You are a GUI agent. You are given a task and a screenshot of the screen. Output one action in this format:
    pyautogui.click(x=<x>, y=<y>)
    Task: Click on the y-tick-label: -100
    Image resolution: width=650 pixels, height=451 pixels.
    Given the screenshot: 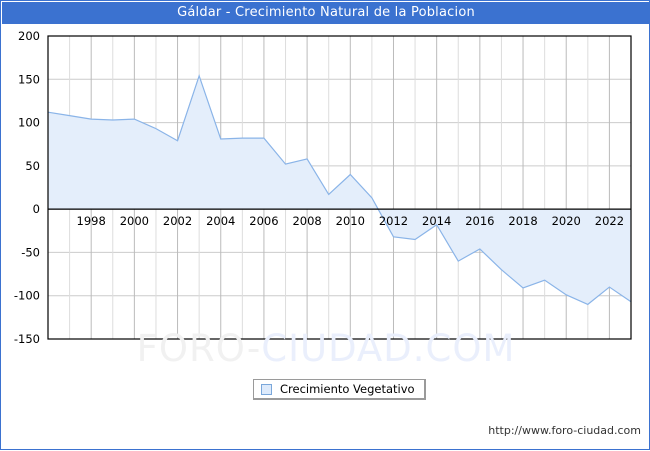 What is the action you would take?
    pyautogui.click(x=27, y=296)
    